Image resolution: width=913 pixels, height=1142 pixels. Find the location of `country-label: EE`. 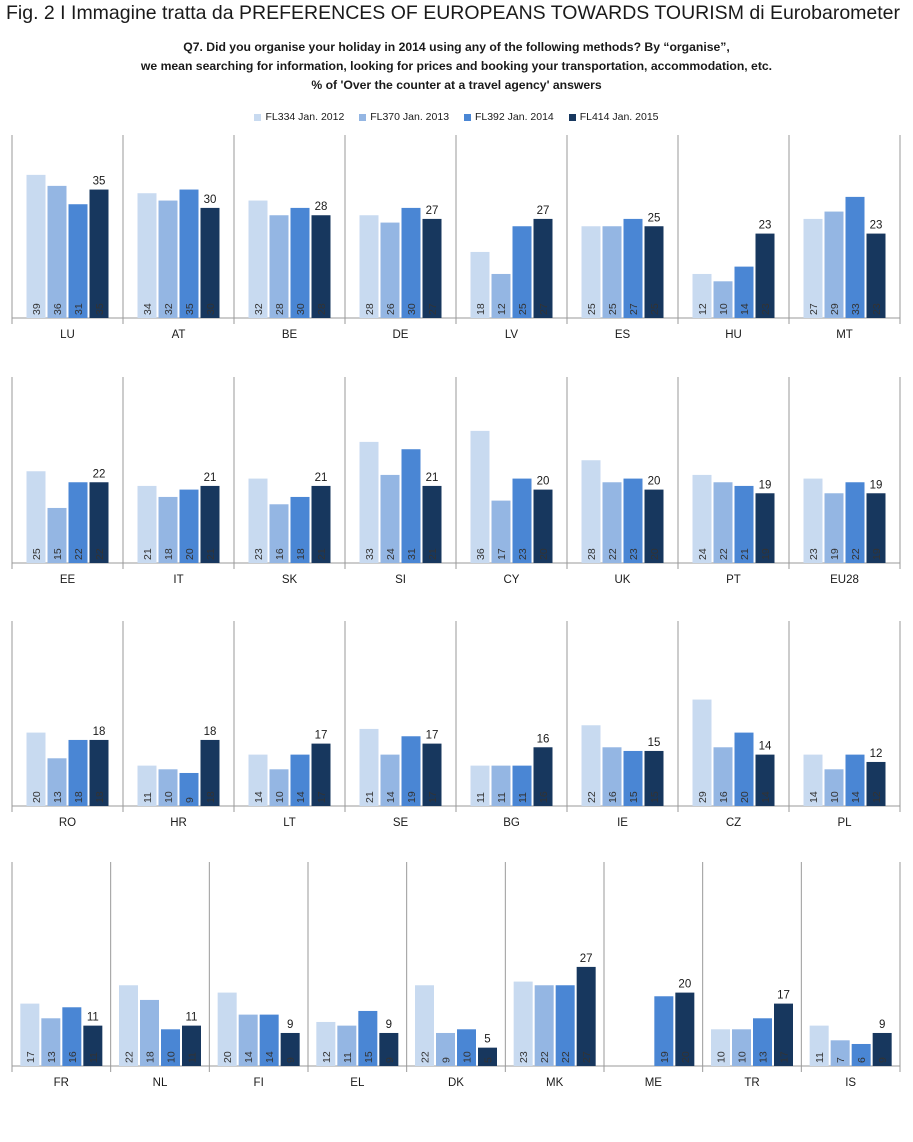

country-label: EE is located at coordinates (68, 580).